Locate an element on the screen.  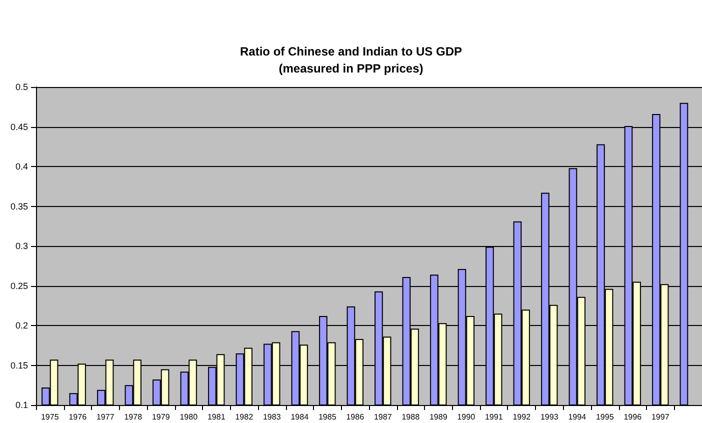
y-tick-label: 0.1 is located at coordinates (21, 405).